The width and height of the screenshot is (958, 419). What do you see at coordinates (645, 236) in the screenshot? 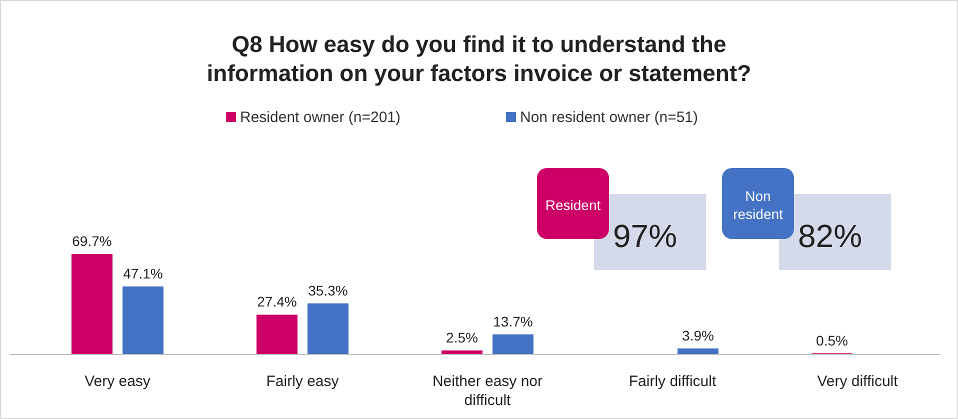
I see `annotation: 97%` at bounding box center [645, 236].